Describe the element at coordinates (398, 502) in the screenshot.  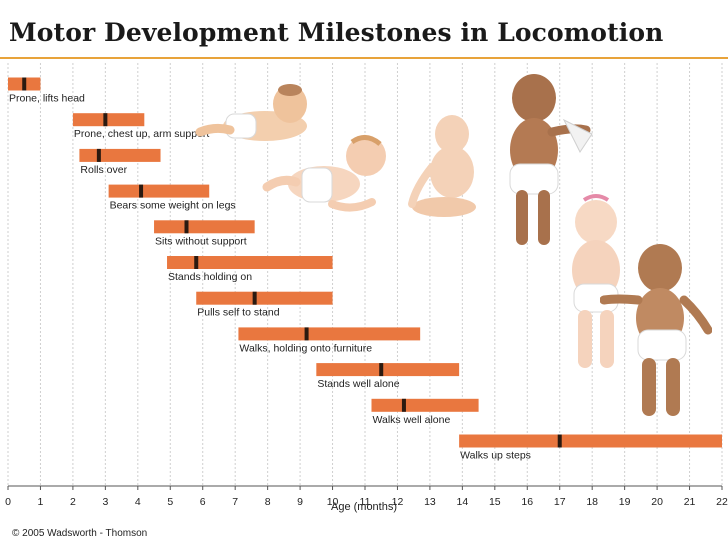
I see `x-tick-label: 12` at that location.